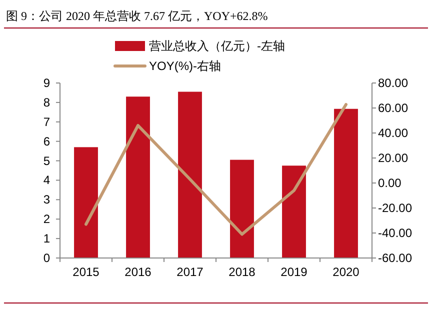 The image size is (432, 324). I want to click on y-tick-label: 2, so click(46, 219).